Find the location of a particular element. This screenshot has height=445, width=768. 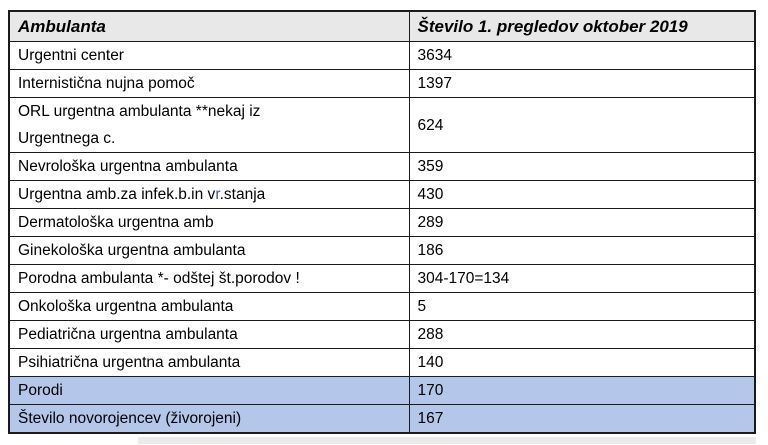

ambulanta-cell: Urgentna amb.za infek.b.in vr.stanja is located at coordinates (209, 194).